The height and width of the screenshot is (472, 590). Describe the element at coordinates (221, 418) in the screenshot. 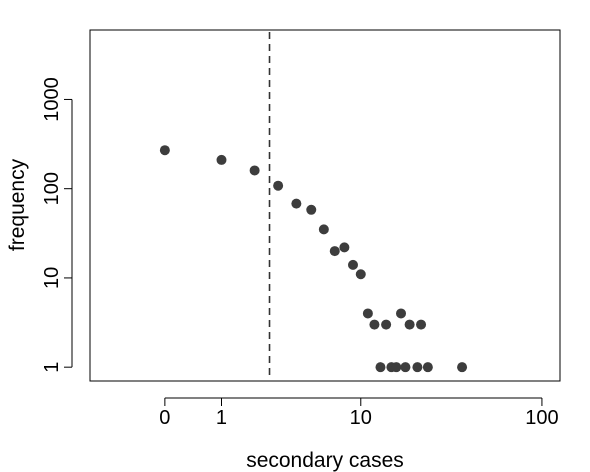

I see `x-tick-label: 1` at that location.